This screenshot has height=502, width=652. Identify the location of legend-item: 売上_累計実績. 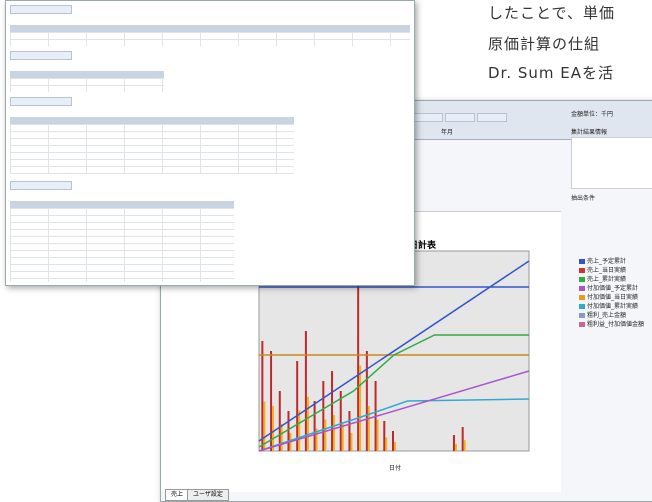
(602, 278).